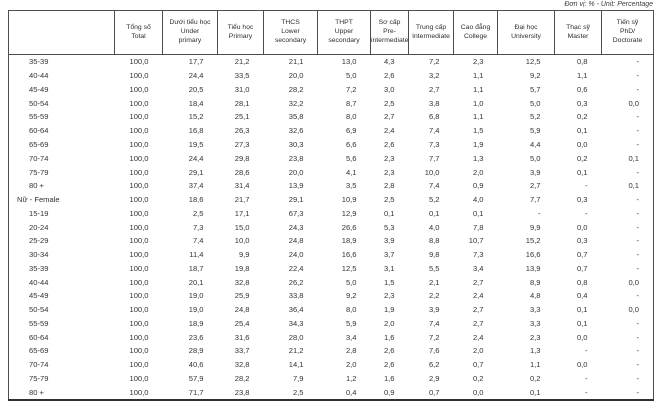 This screenshot has height=416, width=660. Describe the element at coordinates (349, 227) in the screenshot. I see `value-cell: 26,6` at that location.